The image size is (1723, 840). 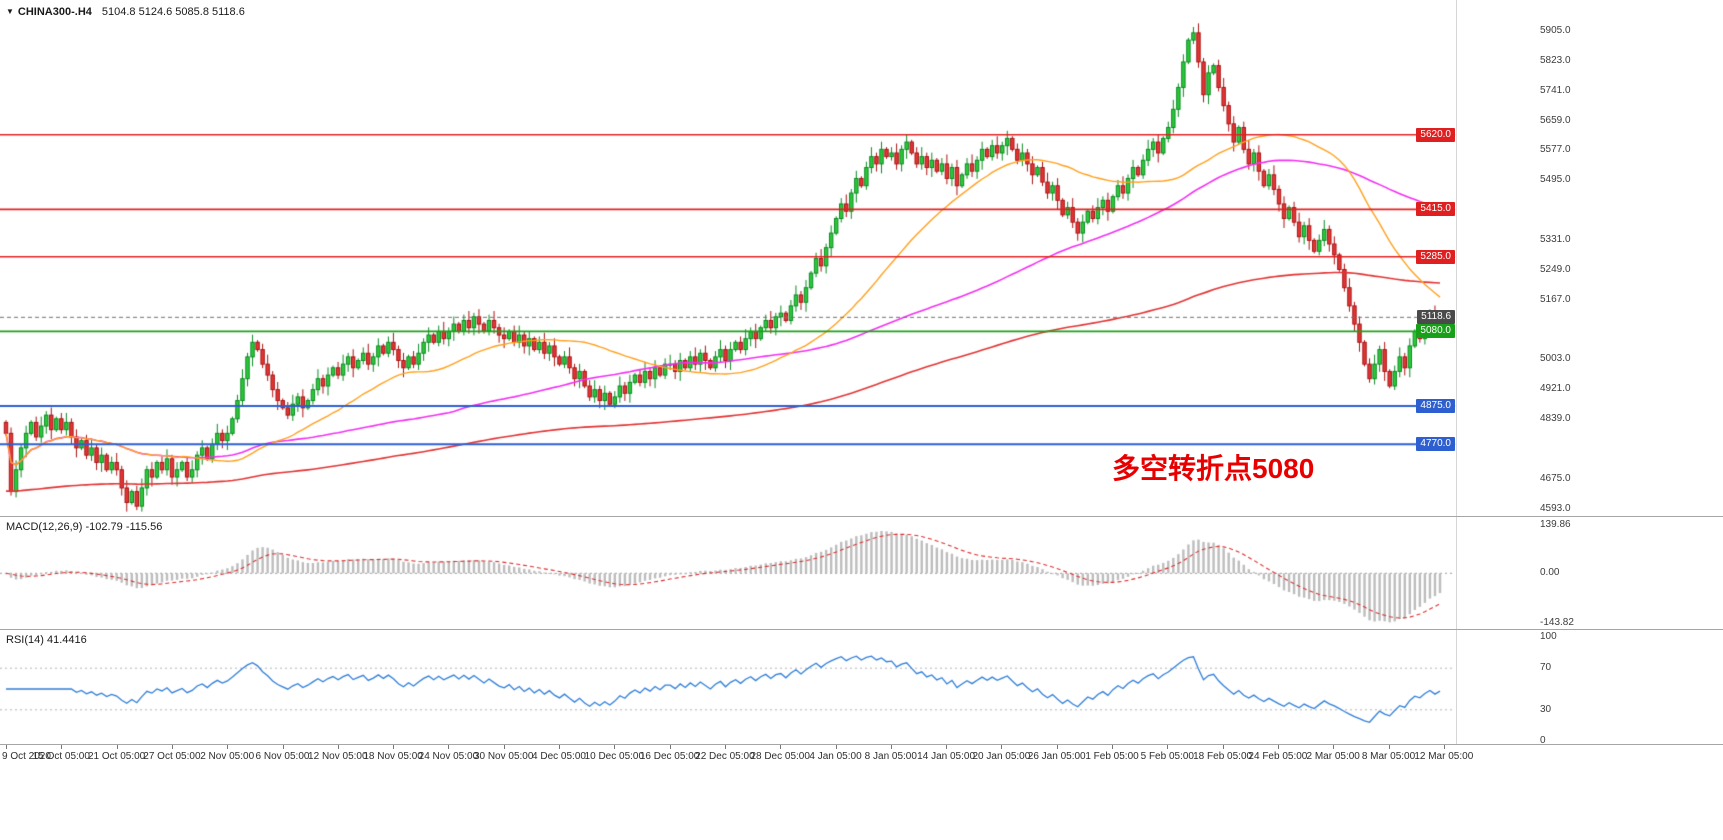 What do you see at coordinates (1388, 756) in the screenshot?
I see `date-label: 8 Mar 05:00` at bounding box center [1388, 756].